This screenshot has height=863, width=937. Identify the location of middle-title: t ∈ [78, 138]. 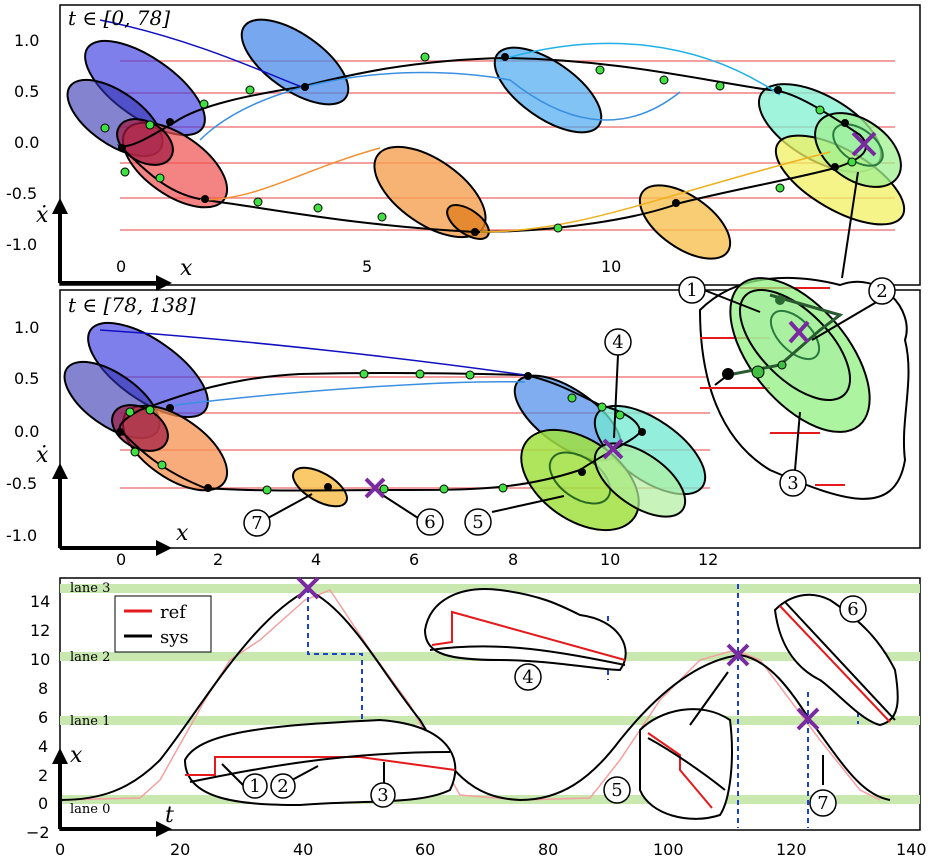
(132, 305).